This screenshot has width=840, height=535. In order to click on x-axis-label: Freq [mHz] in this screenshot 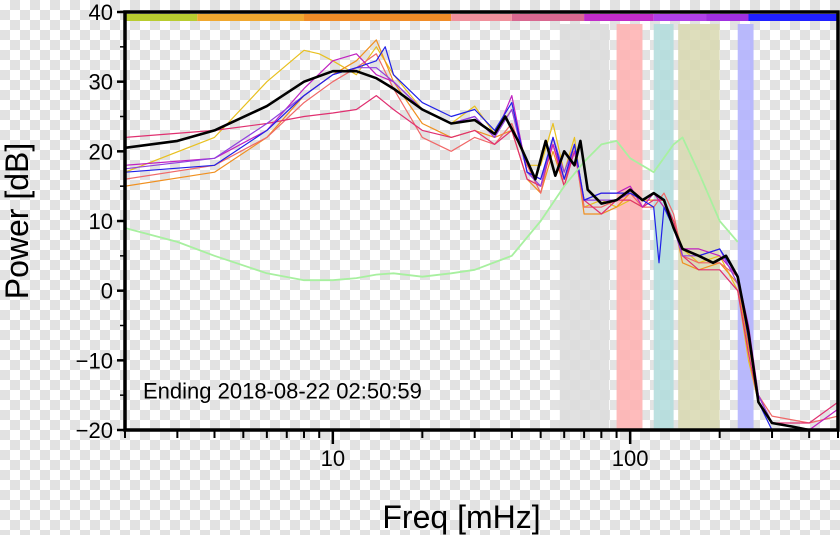, I will do `click(461, 517)`.